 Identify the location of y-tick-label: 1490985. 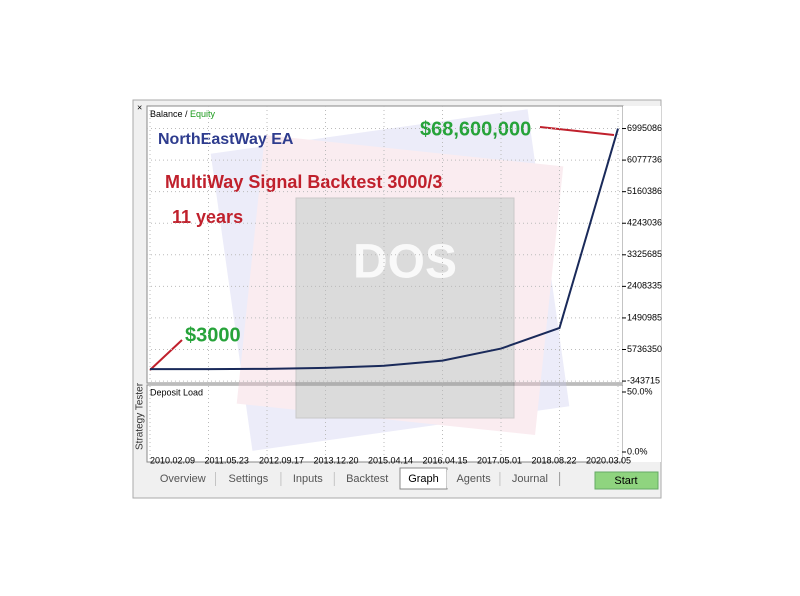
(644, 317).